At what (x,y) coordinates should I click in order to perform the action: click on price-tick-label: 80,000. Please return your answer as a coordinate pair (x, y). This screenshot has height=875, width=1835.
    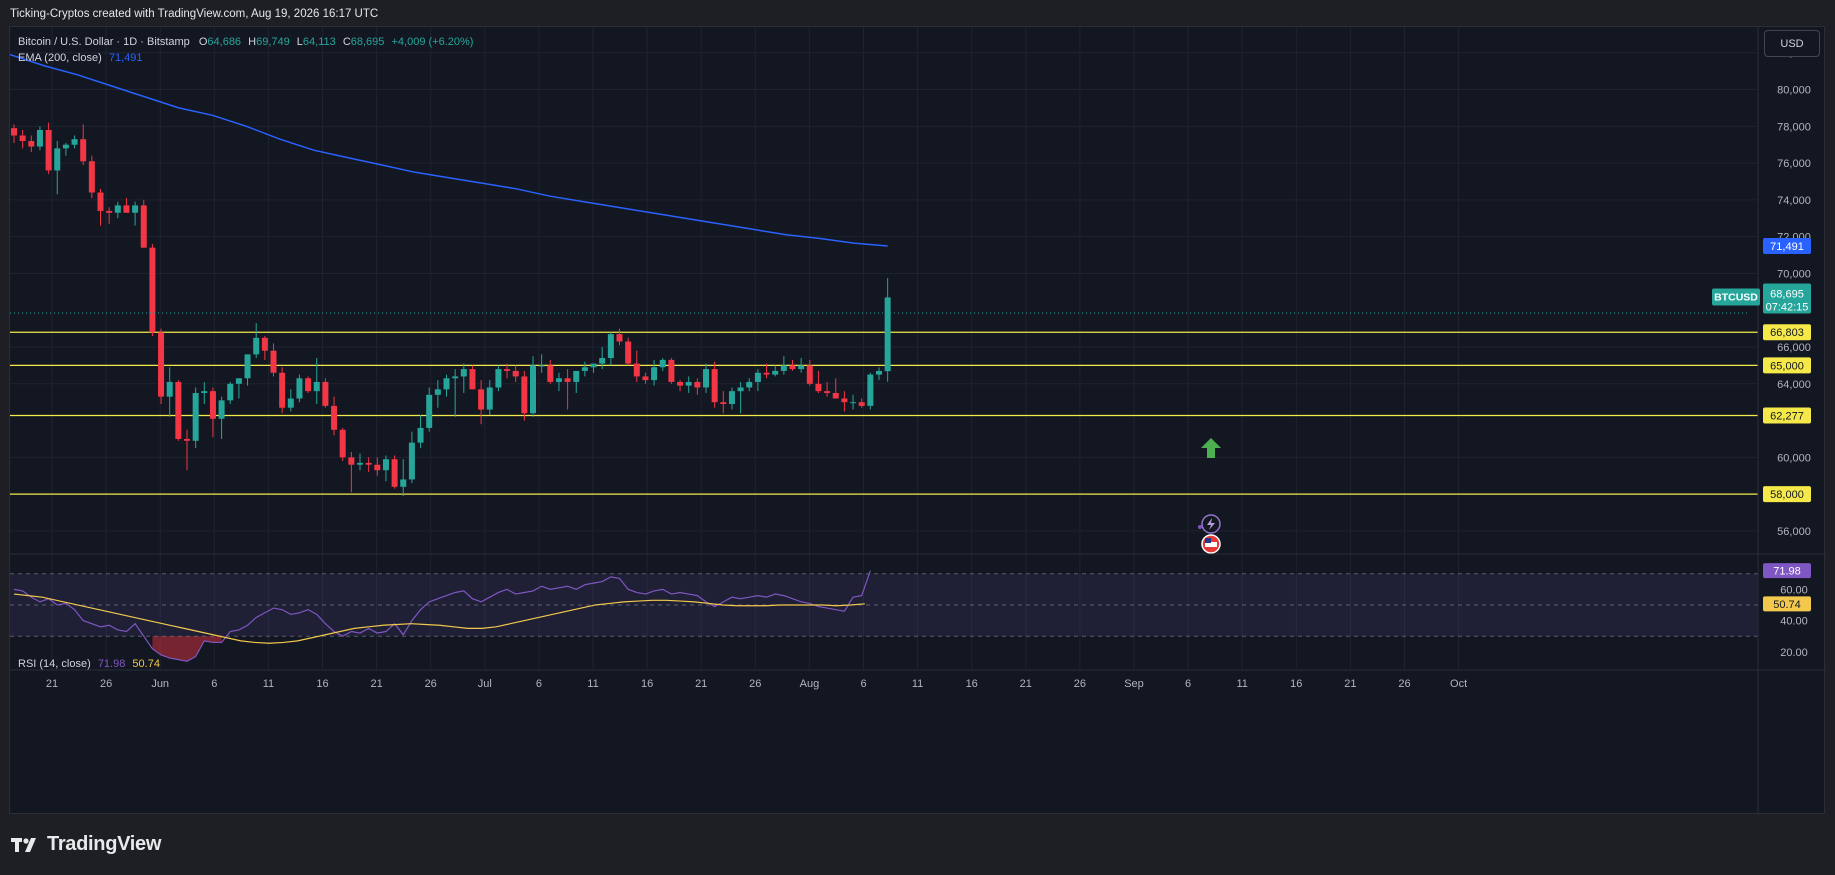
    Looking at the image, I should click on (1794, 91).